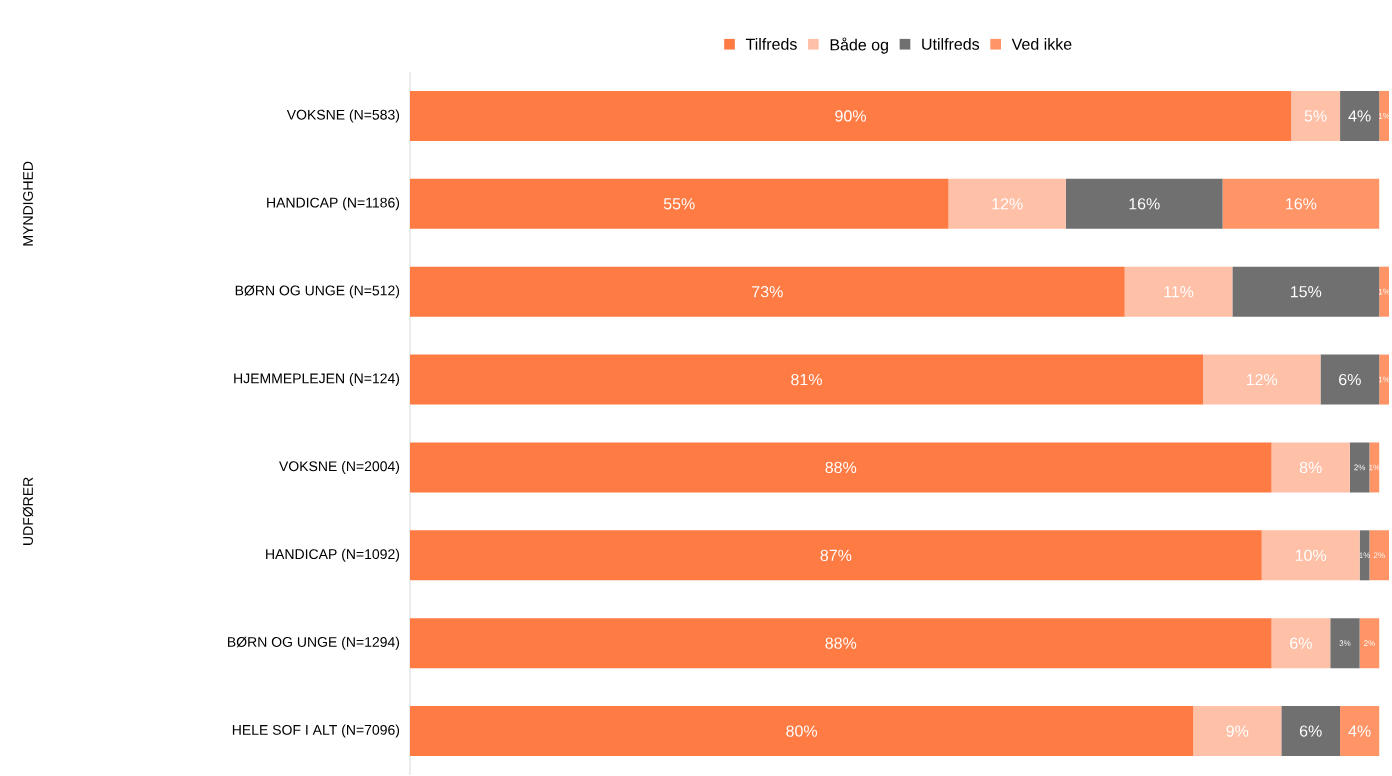 The height and width of the screenshot is (776, 1392). What do you see at coordinates (951, 44) in the screenshot?
I see `legend-label: Utilfreds` at bounding box center [951, 44].